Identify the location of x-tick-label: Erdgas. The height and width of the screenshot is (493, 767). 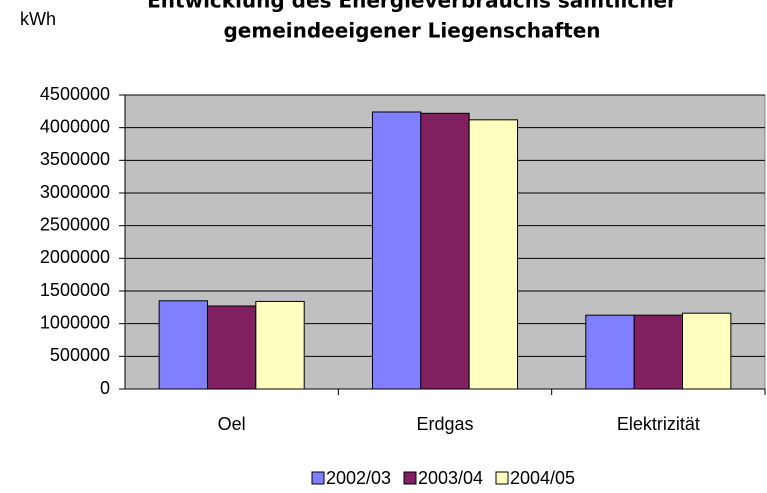
(444, 424).